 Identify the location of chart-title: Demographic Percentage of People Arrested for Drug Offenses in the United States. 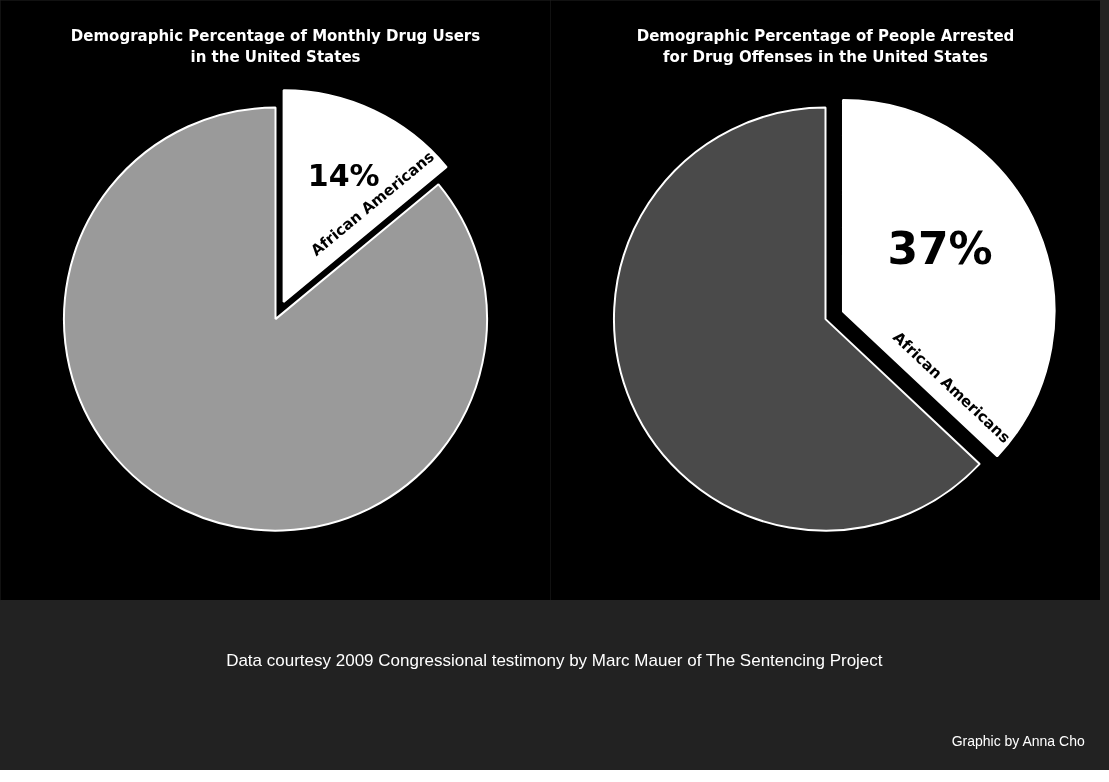
(825, 46).